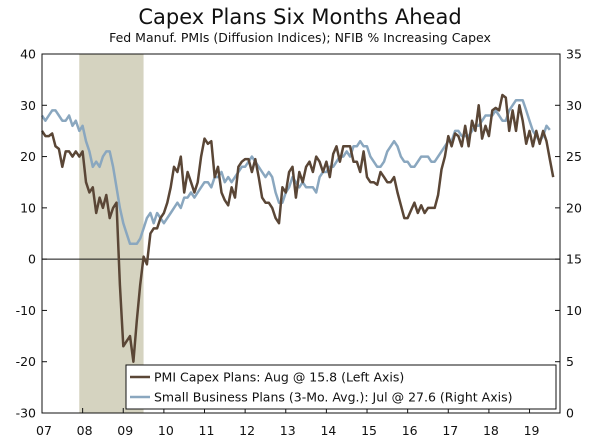  I want to click on x-tick-label: 11, so click(207, 430).